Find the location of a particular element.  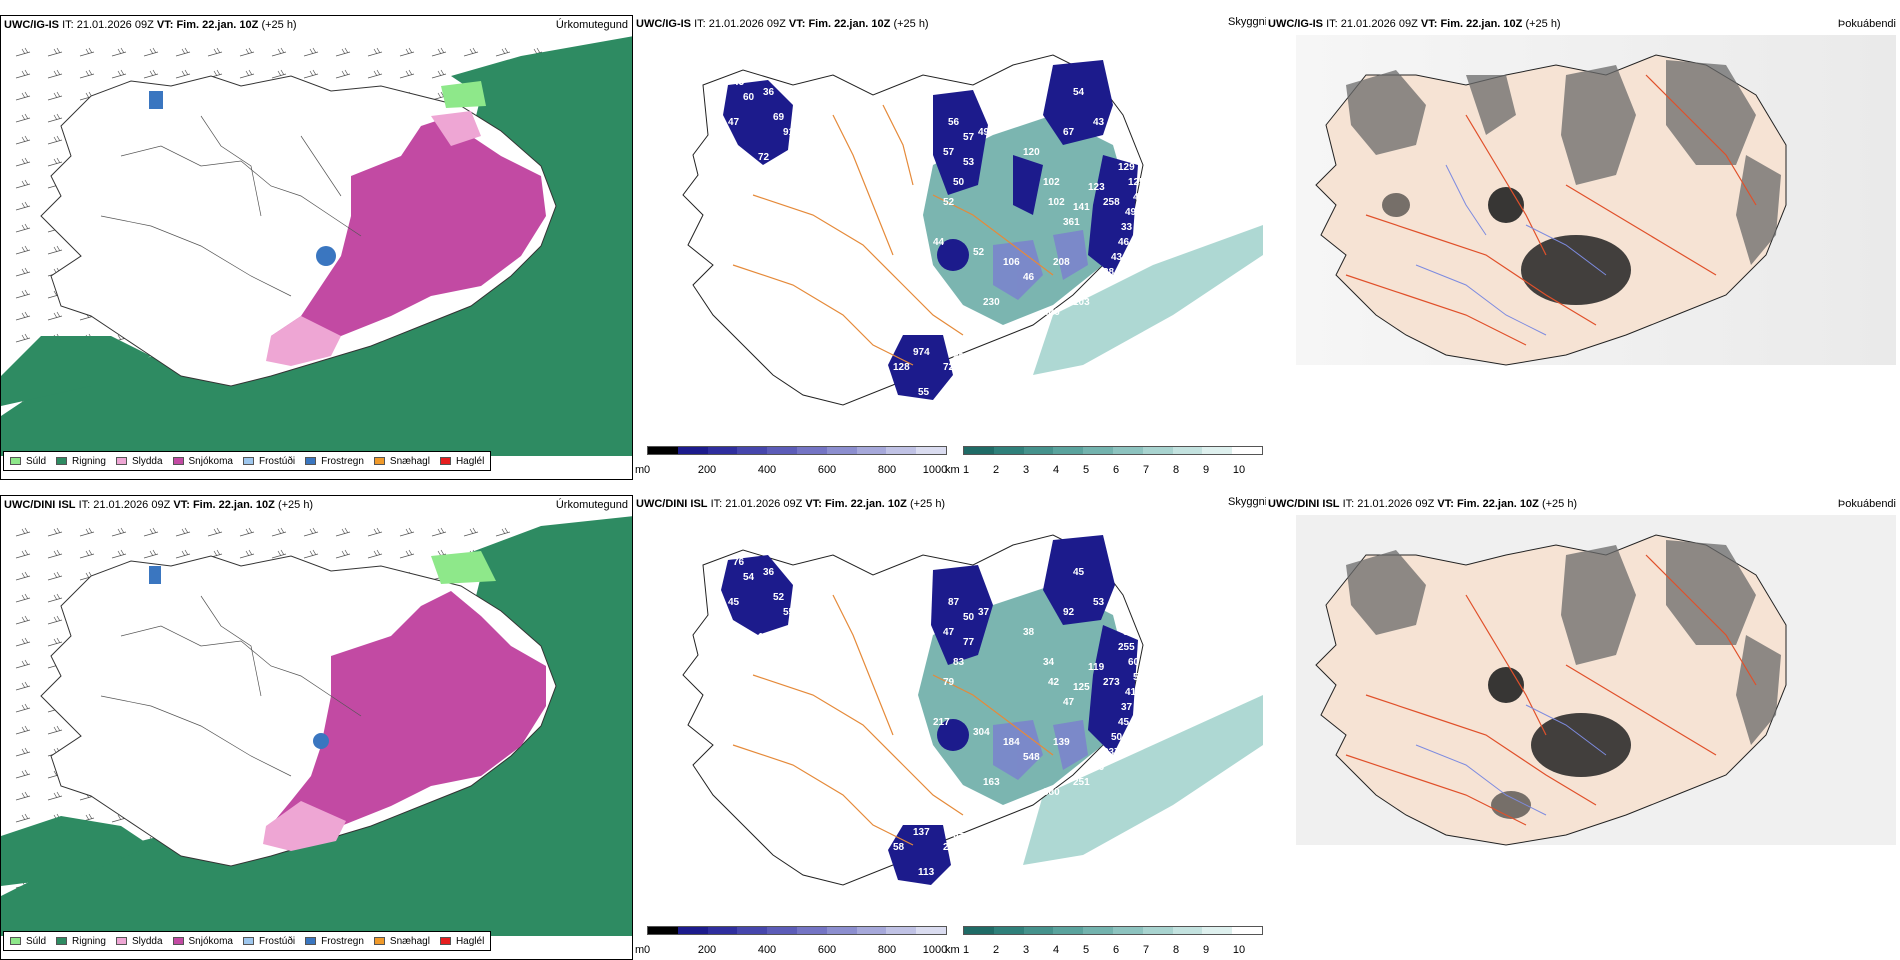

precip-type-map is located at coordinates (316, 246).